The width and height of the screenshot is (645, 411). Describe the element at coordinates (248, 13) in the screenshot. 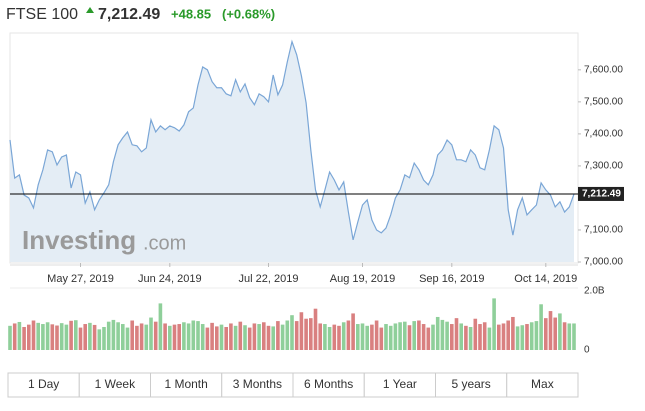

I see `change-percent: (+0.68%)` at that location.